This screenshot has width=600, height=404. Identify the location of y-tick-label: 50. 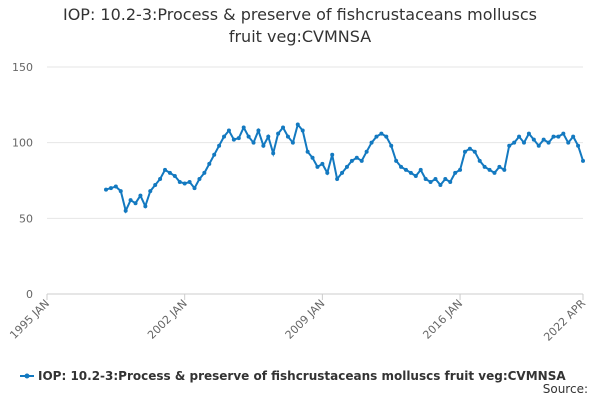
(26, 218).